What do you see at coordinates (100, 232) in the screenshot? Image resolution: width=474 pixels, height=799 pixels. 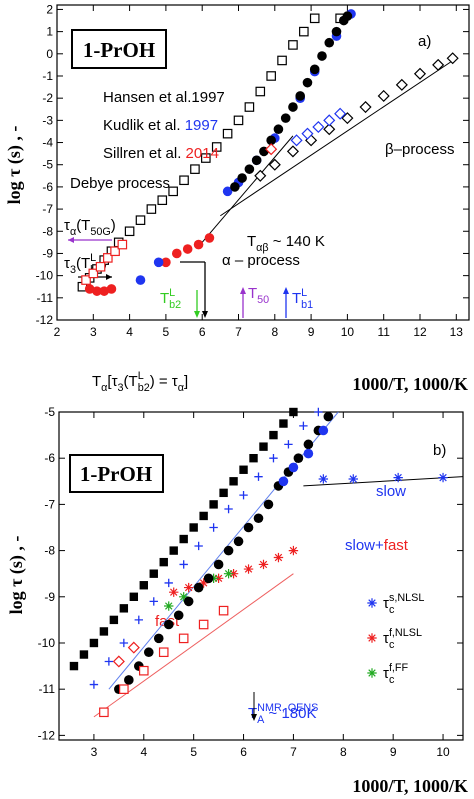 I see `text-part: 50G` at bounding box center [100, 232].